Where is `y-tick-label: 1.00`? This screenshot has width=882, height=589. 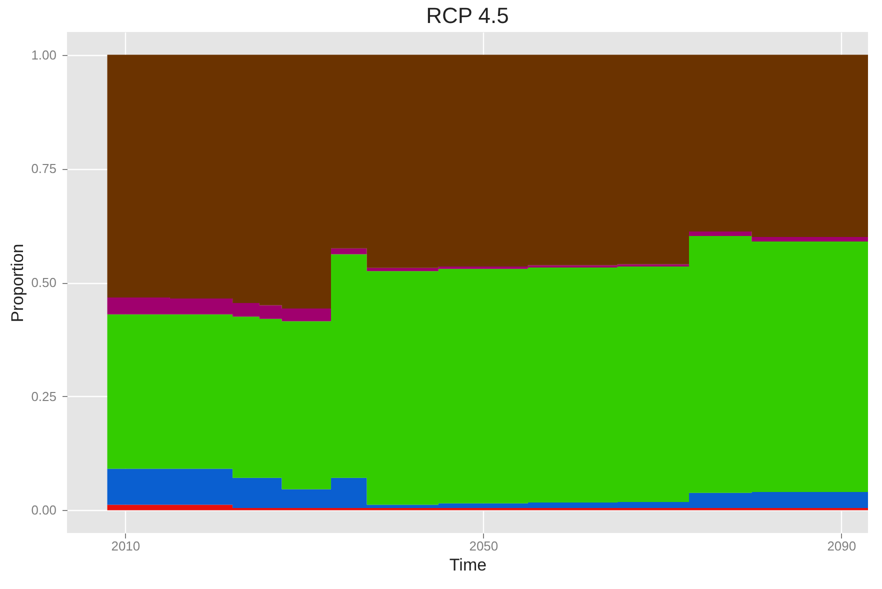 y-tick-label: 1.00 is located at coordinates (43, 54).